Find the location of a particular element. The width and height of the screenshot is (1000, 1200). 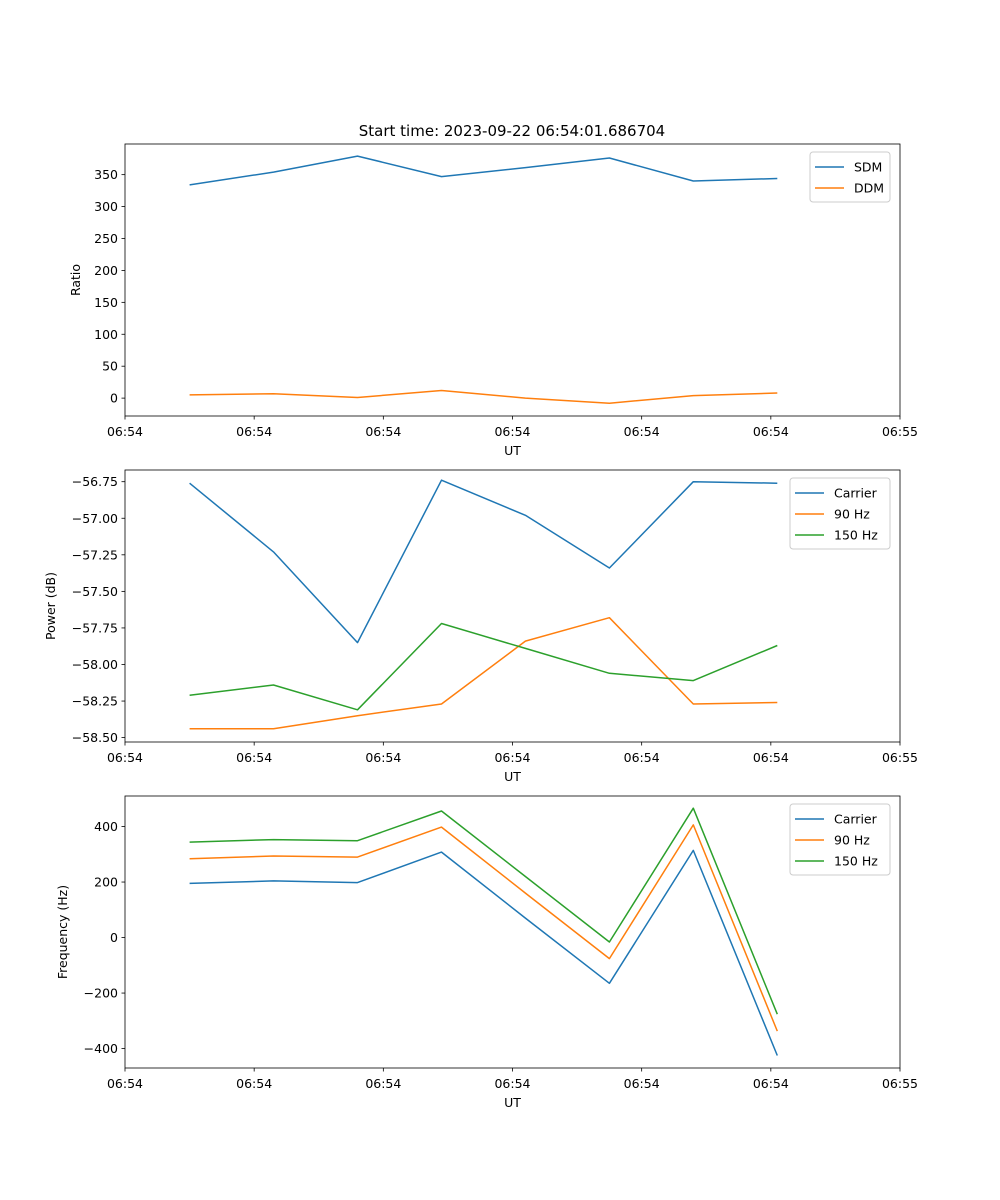

y-tick-label: −57.75 is located at coordinates (95, 627).